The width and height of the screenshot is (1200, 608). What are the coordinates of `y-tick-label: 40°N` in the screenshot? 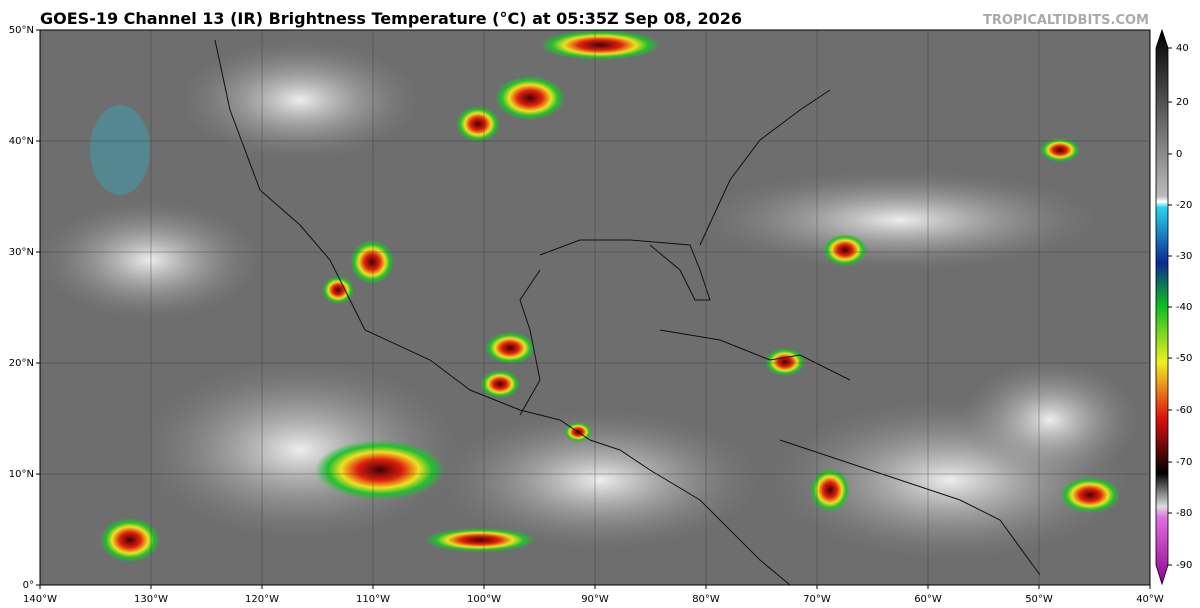 It's located at (21, 141).